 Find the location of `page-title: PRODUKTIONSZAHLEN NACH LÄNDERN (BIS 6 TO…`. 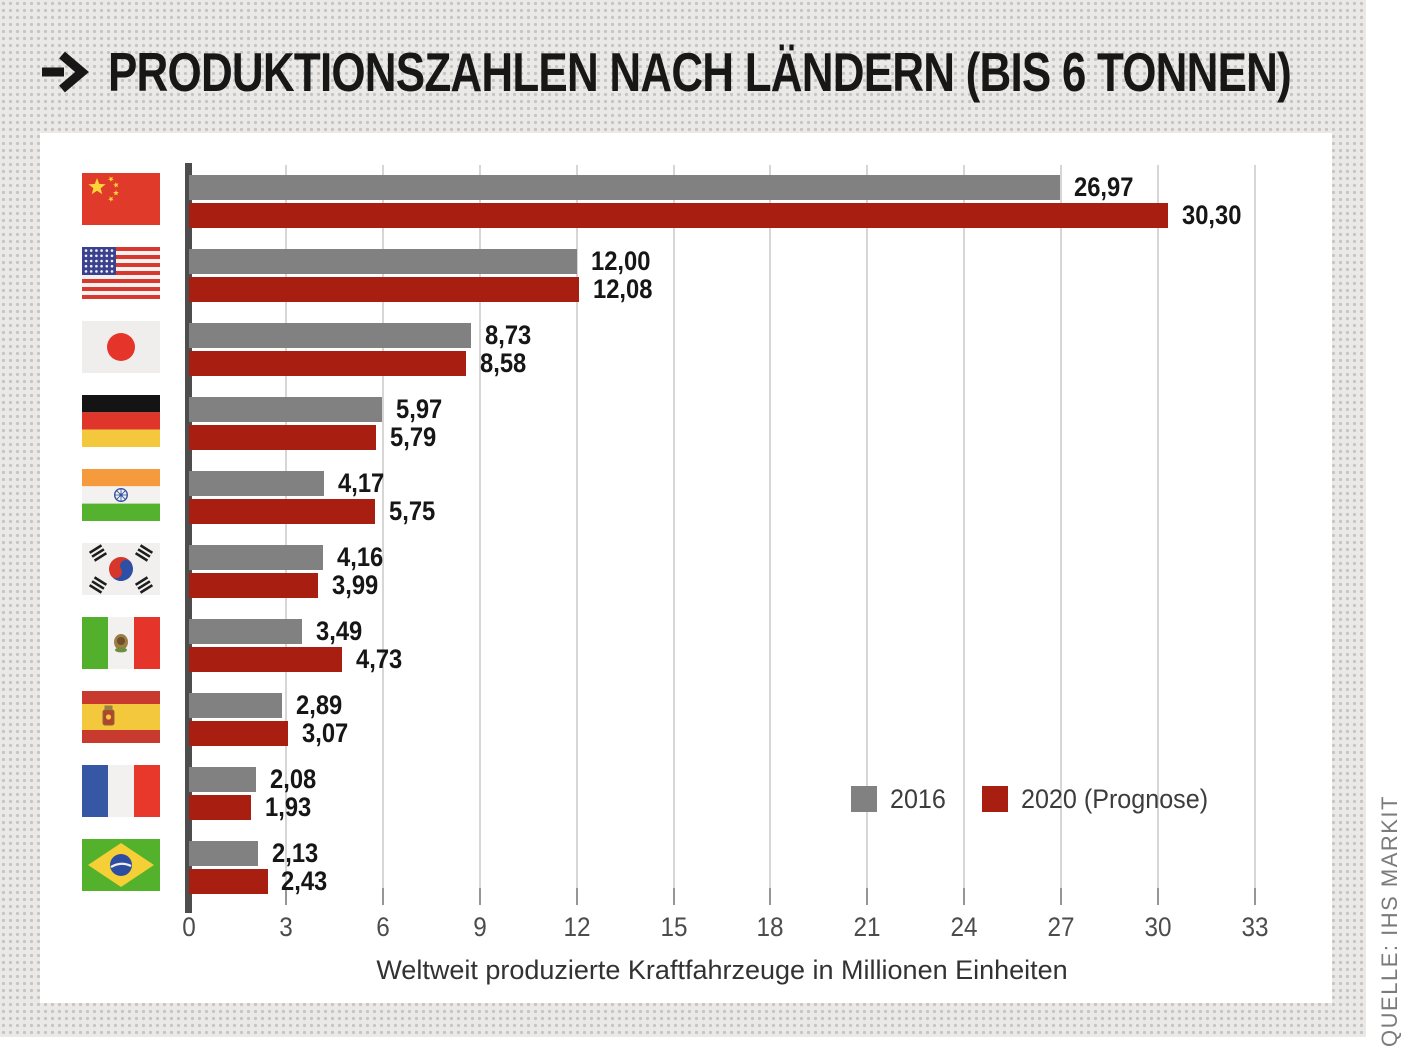

page-title: PRODUKTIONSZAHLEN NACH LÄNDERN (BIS 6 TO… is located at coordinates (700, 72).